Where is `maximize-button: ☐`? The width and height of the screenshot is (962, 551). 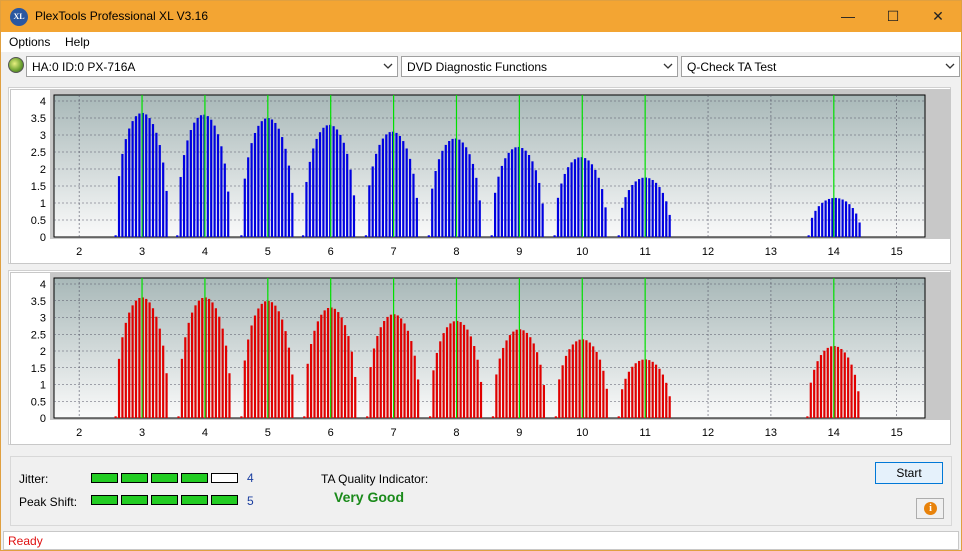
maximize-button: ☐ is located at coordinates (893, 16).